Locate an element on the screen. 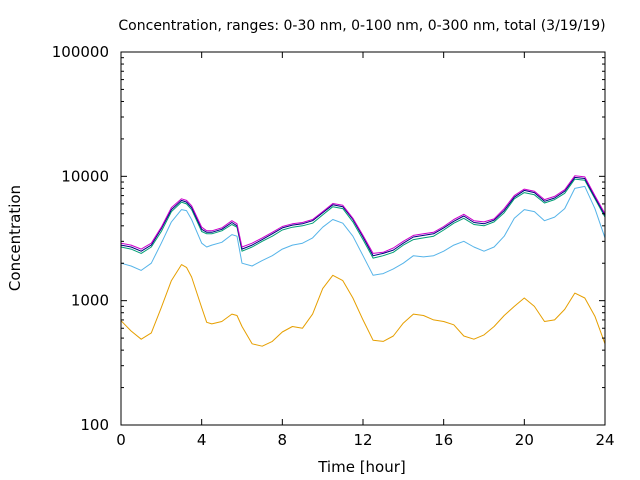 The image size is (640, 480). y-tick-label: 100000 is located at coordinates (80, 52).